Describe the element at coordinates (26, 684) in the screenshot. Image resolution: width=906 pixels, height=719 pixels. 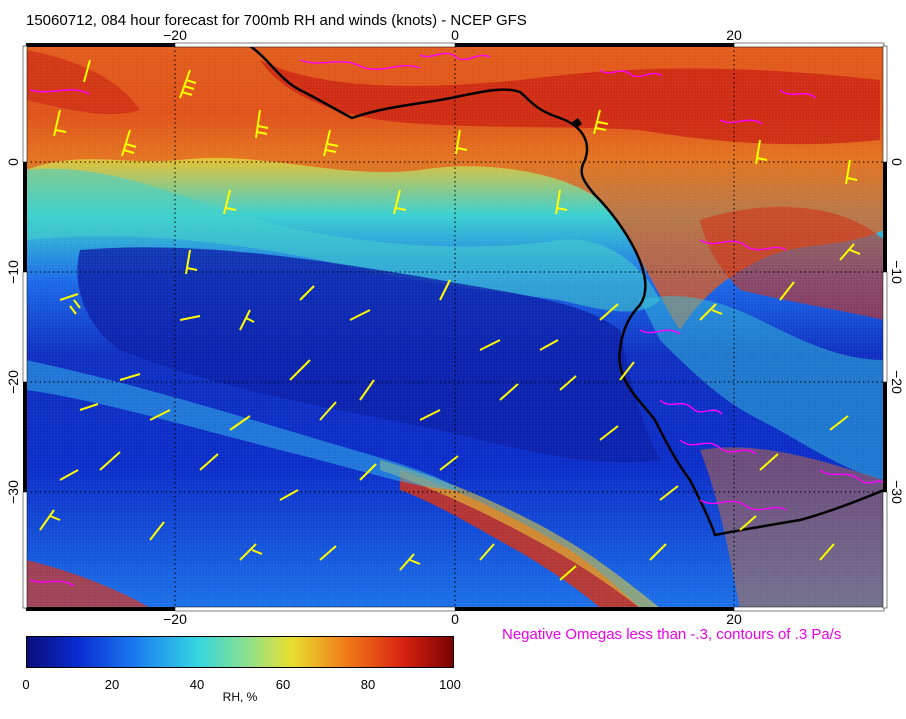
I see `colorbar-tick: 0` at that location.